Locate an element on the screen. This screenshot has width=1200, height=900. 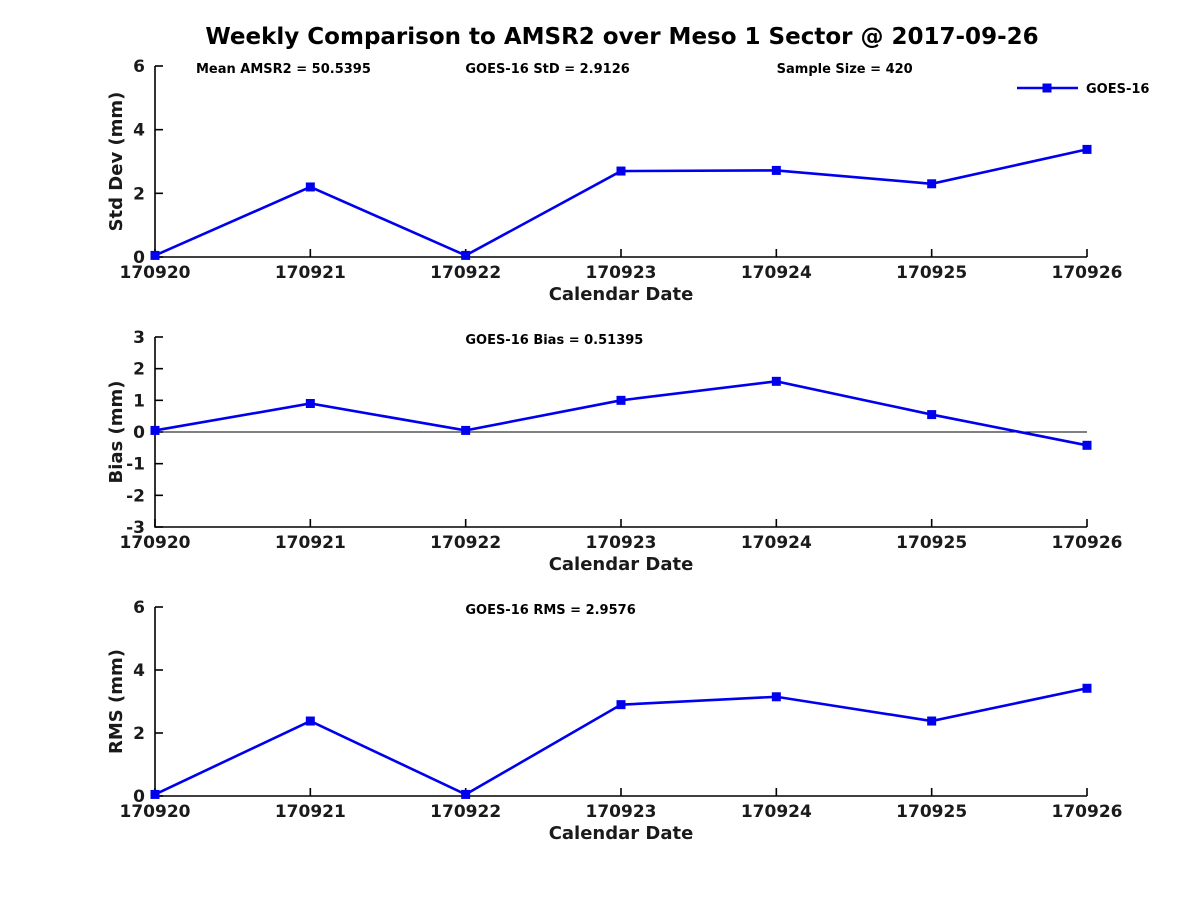
y-tick-label: 1 is located at coordinates (139, 401).